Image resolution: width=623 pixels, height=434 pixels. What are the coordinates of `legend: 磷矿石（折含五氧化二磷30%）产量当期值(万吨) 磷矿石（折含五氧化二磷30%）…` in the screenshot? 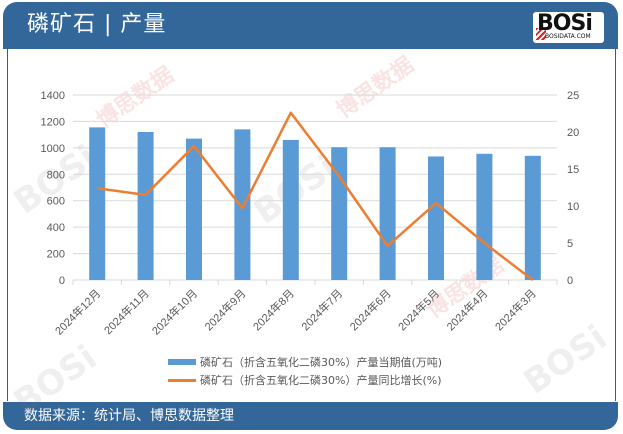 It's located at (305, 371).